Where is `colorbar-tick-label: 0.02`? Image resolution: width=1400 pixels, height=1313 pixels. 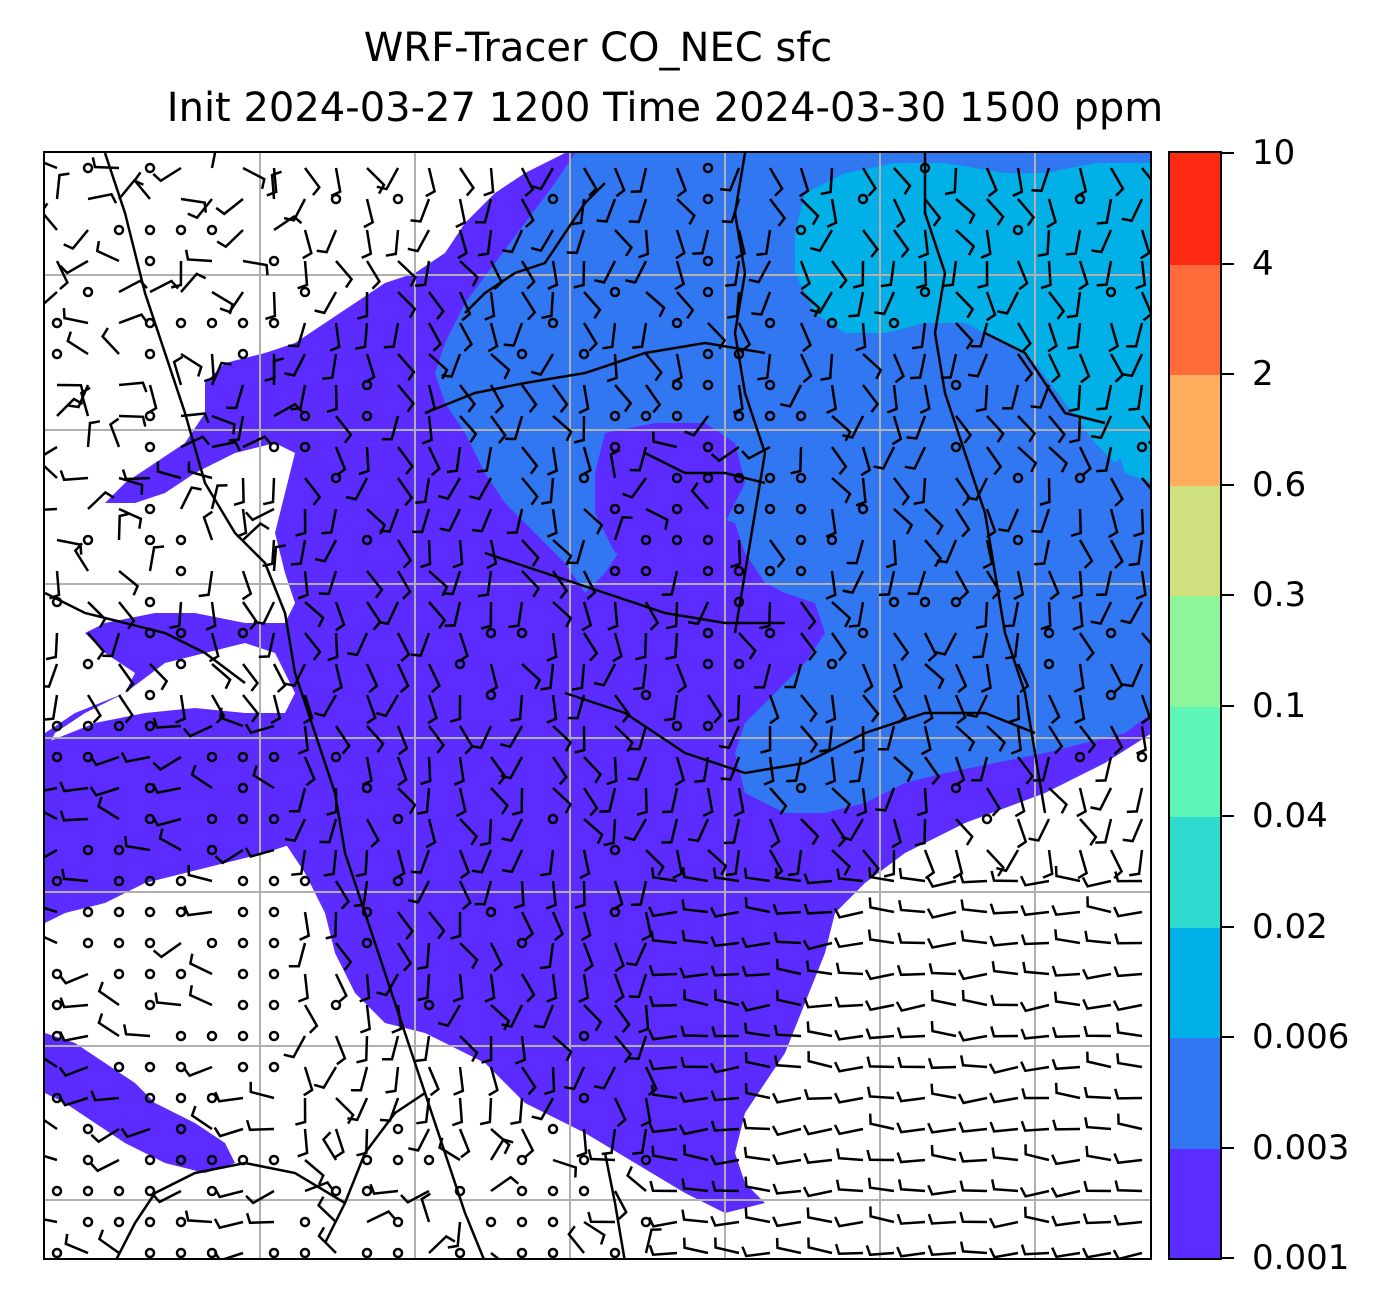 colorbar-tick-label: 0.02 is located at coordinates (1290, 926).